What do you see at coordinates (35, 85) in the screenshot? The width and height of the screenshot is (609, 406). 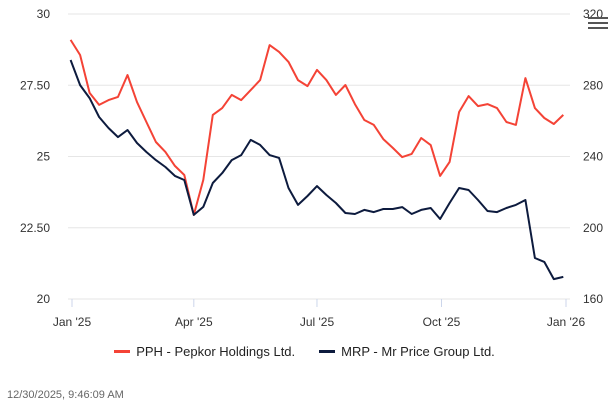 I see `y-left-tick-label: 27.50` at bounding box center [35, 85].